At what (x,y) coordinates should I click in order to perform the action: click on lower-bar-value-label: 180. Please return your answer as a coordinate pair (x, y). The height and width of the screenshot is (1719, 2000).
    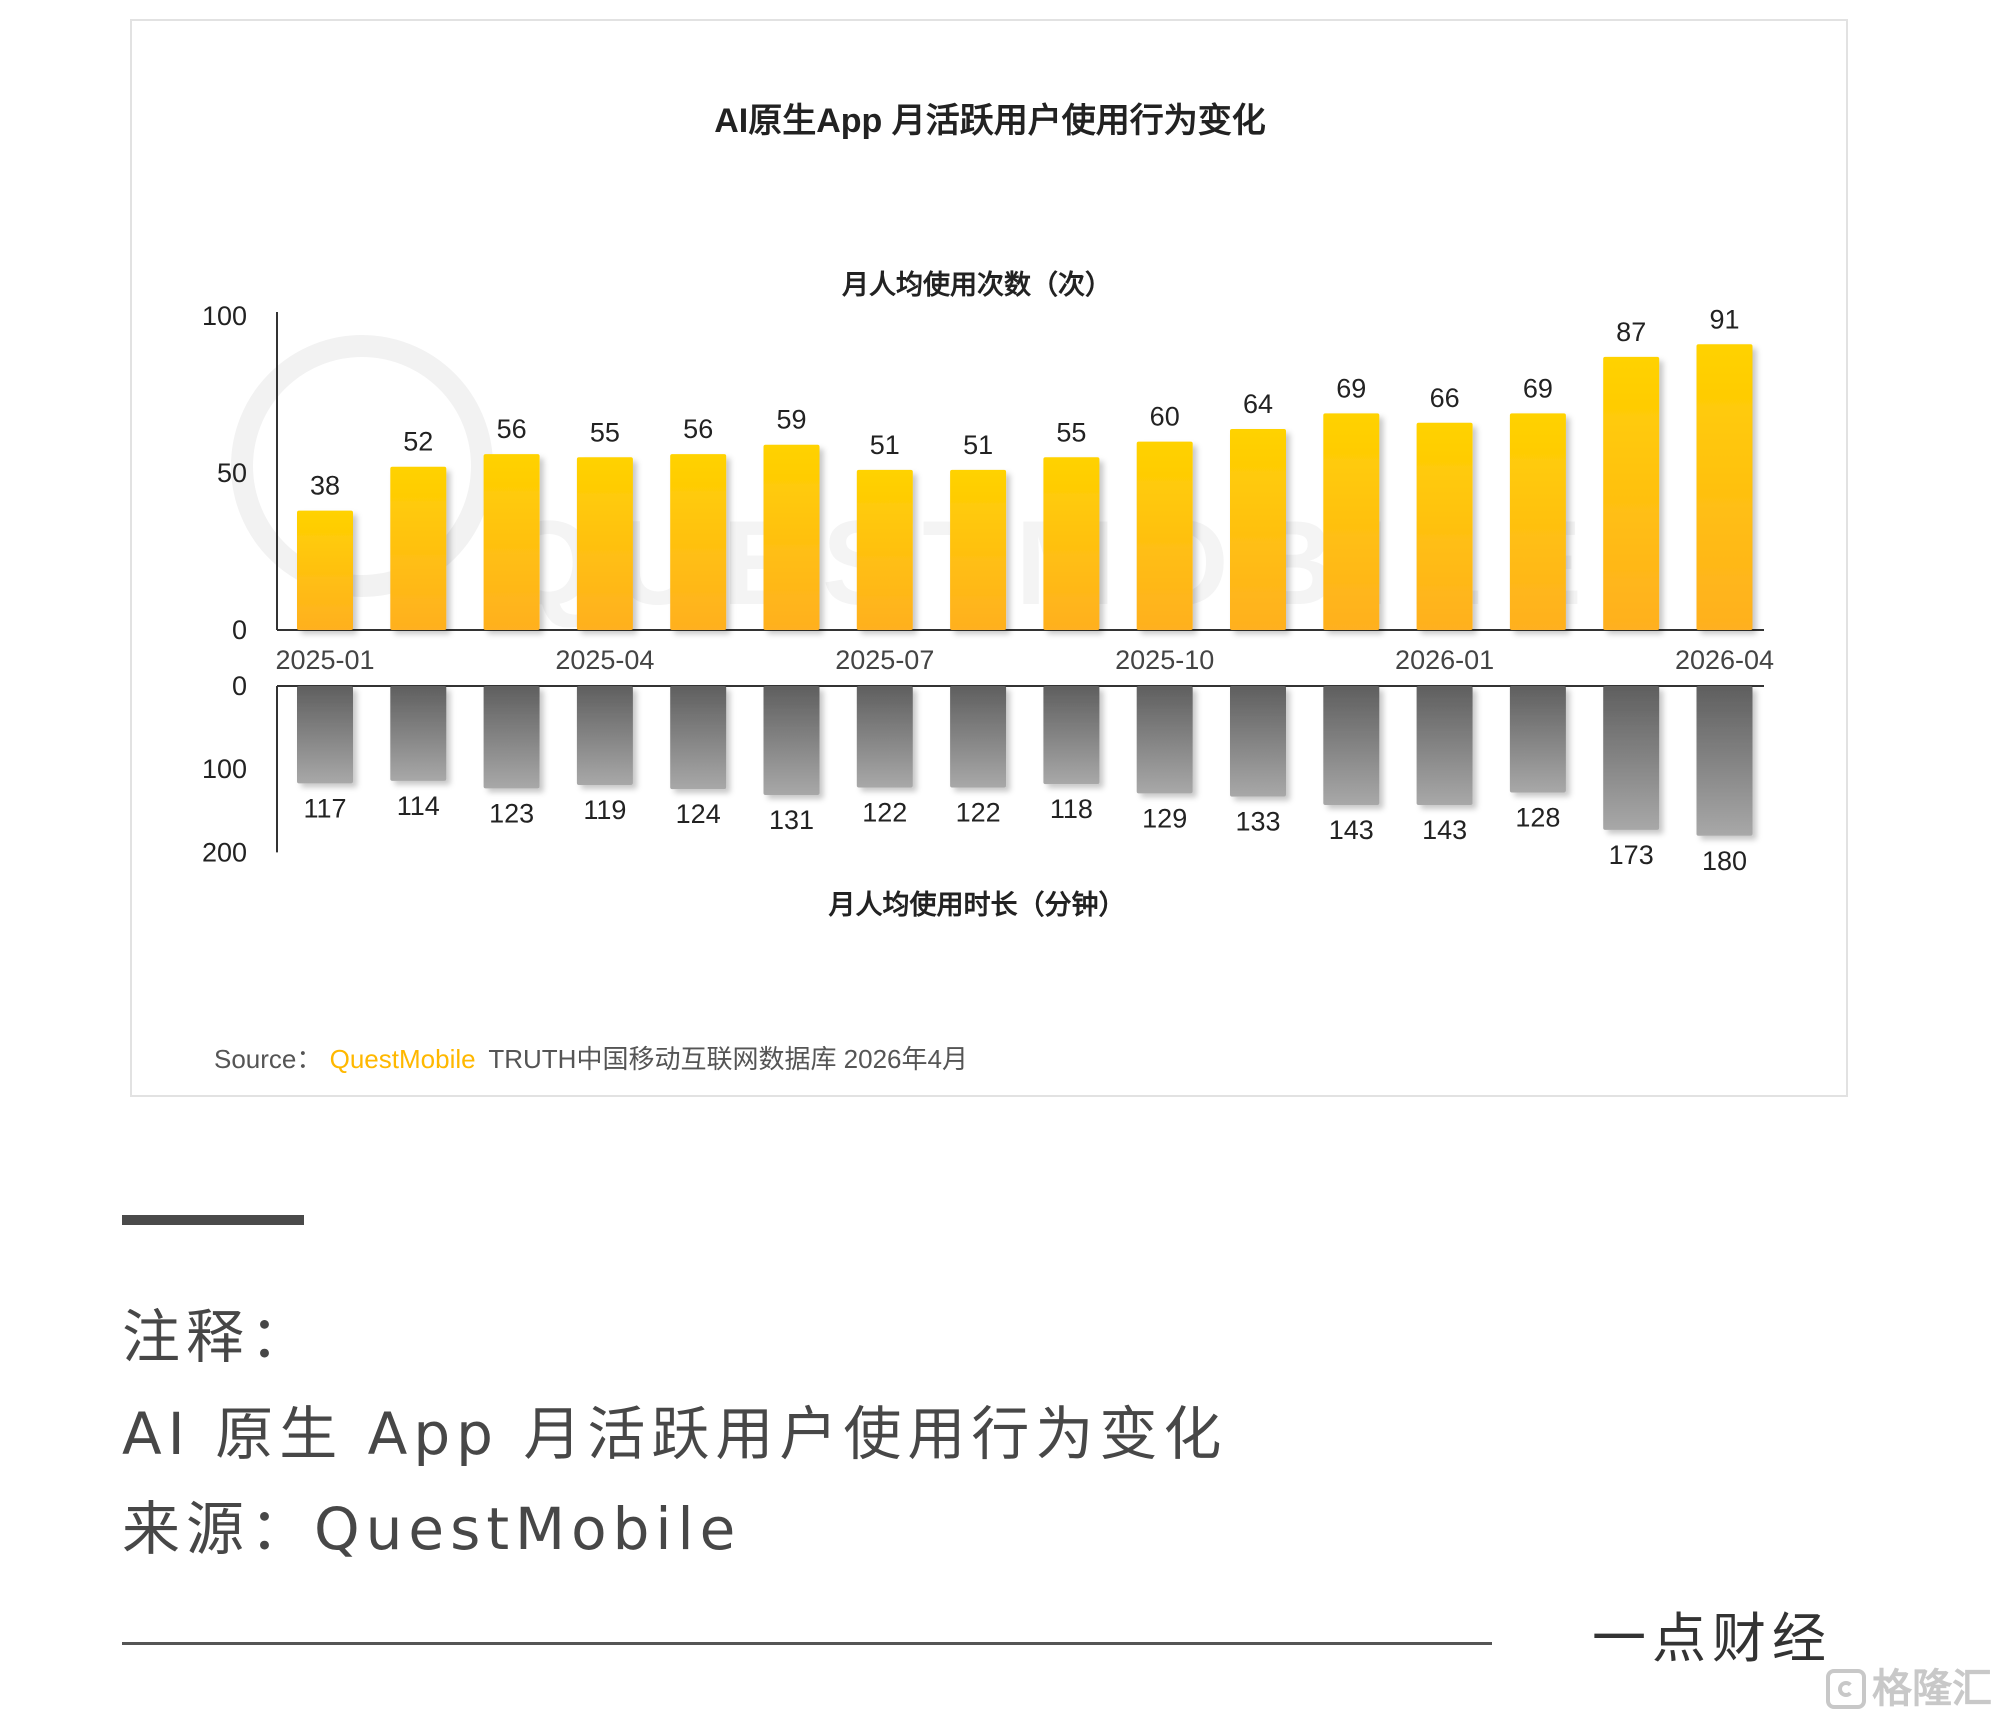
    Looking at the image, I should click on (1724, 861).